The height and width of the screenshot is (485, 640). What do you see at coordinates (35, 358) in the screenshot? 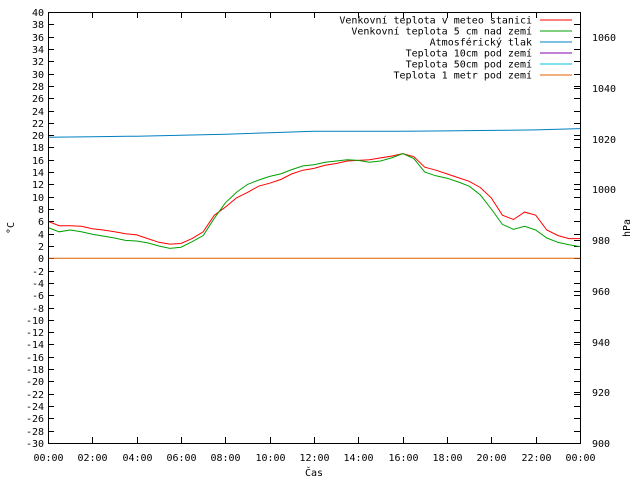
I see `y-tick-label: -16` at bounding box center [35, 358].